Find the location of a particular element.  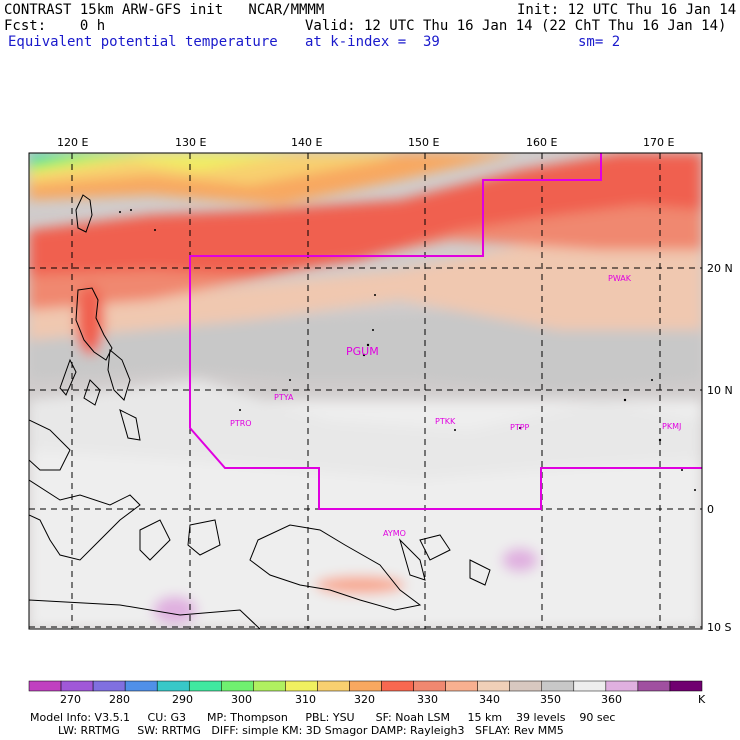

colorbar-label-350: 350 is located at coordinates (550, 699).